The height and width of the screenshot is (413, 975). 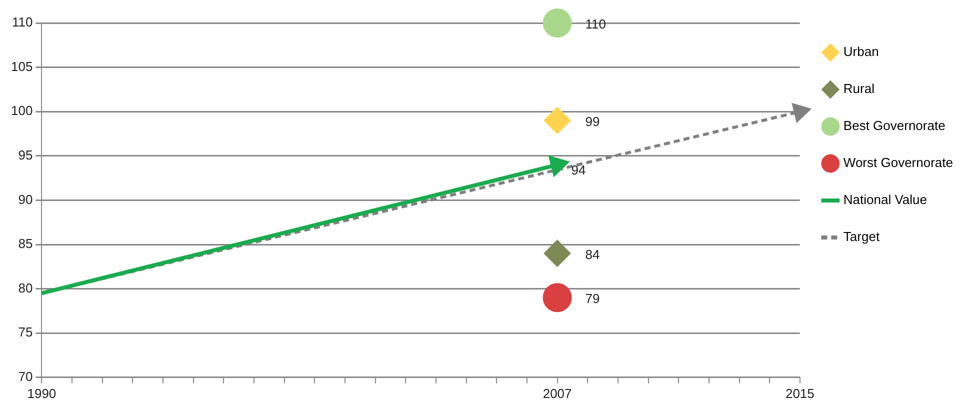 What do you see at coordinates (25, 288) in the screenshot?
I see `y-tick-label: 80` at bounding box center [25, 288].